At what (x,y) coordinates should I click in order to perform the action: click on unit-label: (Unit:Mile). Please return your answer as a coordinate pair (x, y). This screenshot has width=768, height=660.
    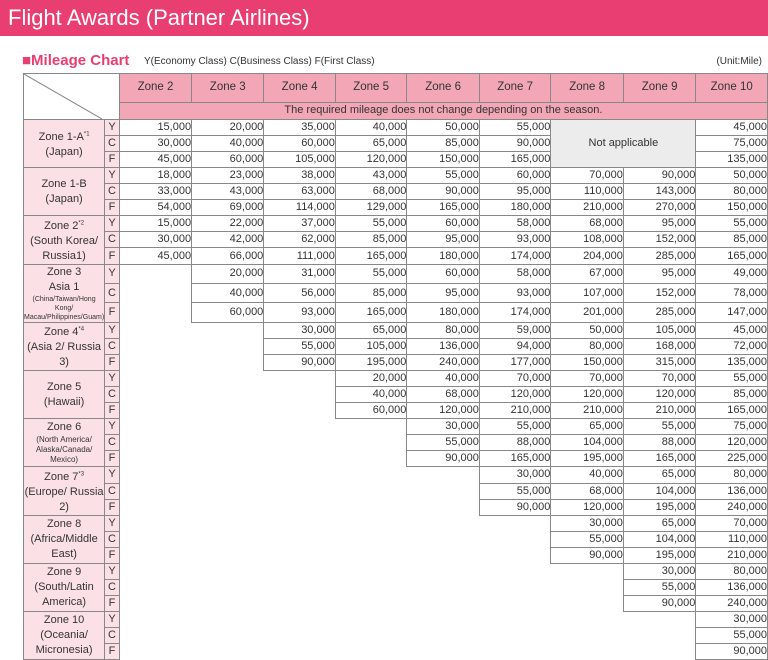
    Looking at the image, I should click on (739, 61).